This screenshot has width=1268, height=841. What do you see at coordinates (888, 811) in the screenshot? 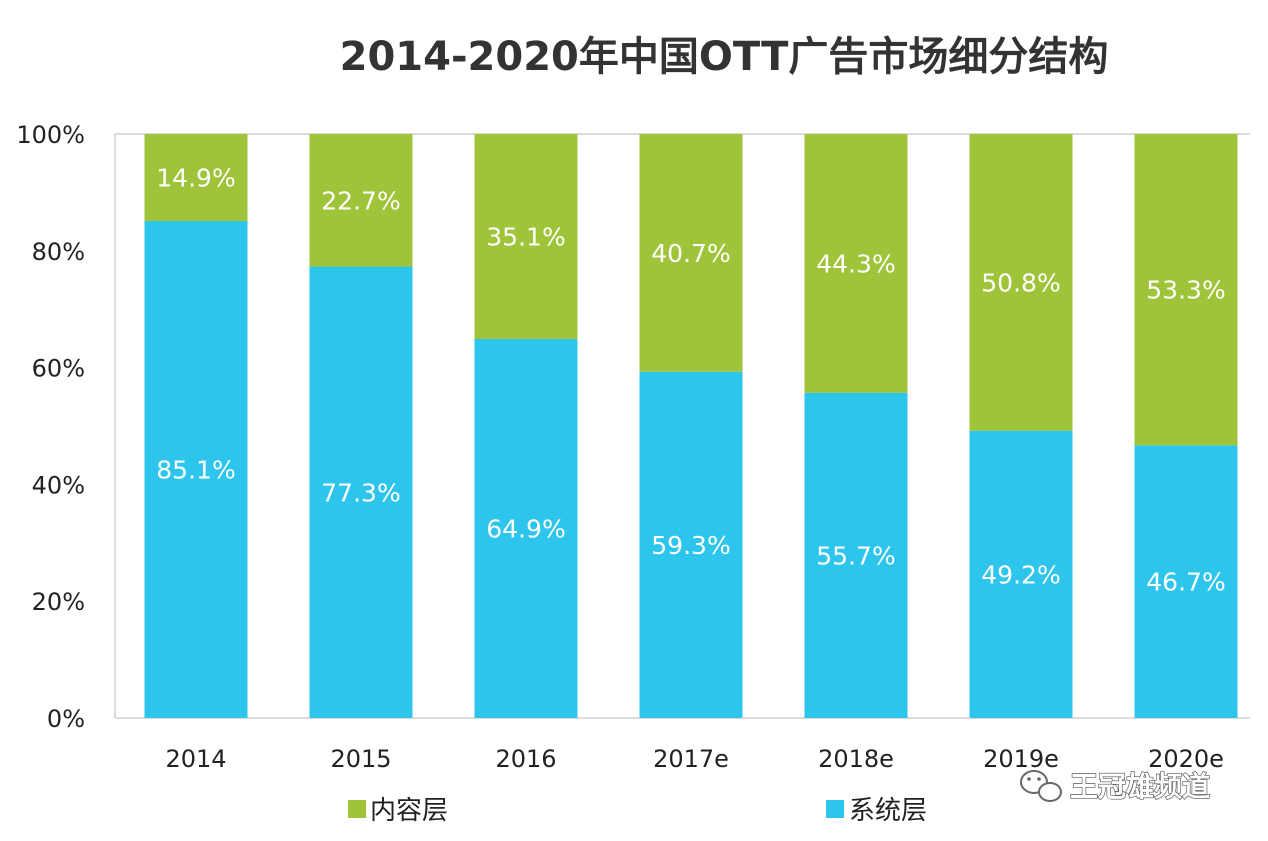
I see `legend-label-system: 系统层` at bounding box center [888, 811].